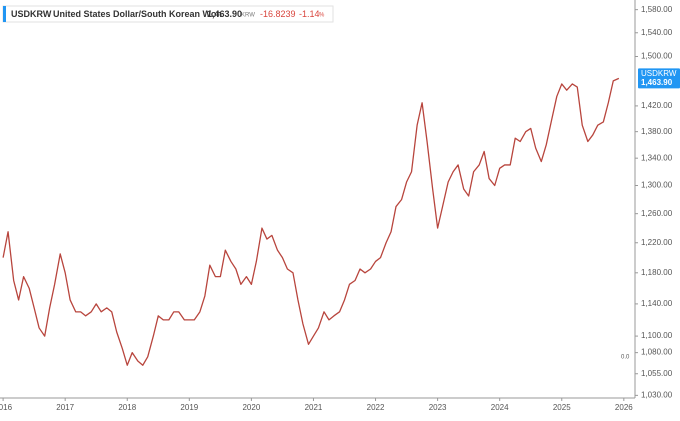  What do you see at coordinates (6, 407) in the screenshot?
I see `x-tick-label: 2016` at bounding box center [6, 407].